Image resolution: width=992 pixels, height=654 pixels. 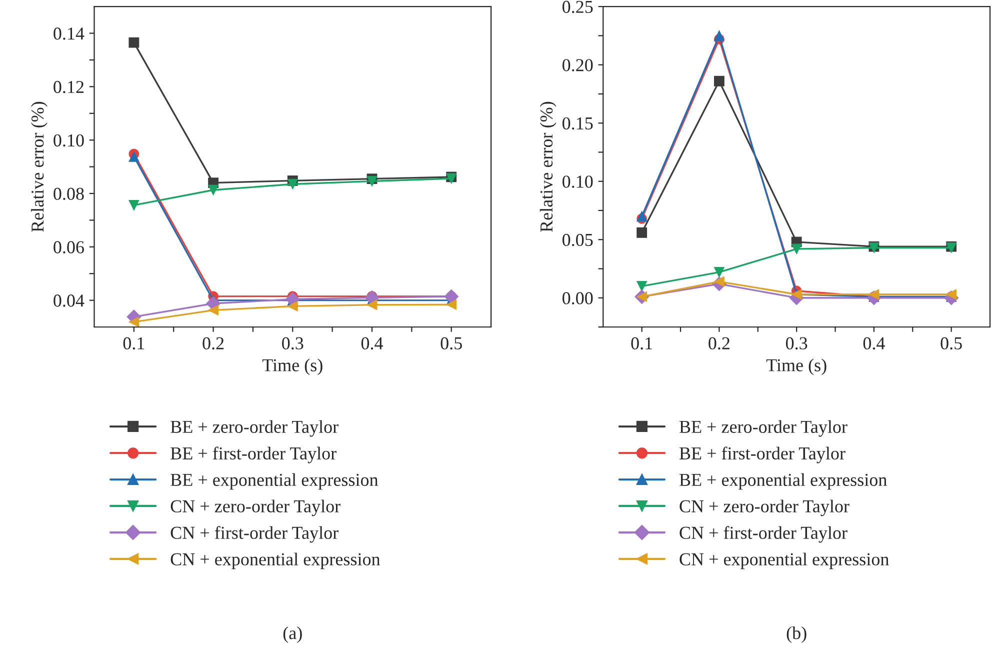 What do you see at coordinates (69, 247) in the screenshot?
I see `y-tick-label: 0.06` at bounding box center [69, 247].